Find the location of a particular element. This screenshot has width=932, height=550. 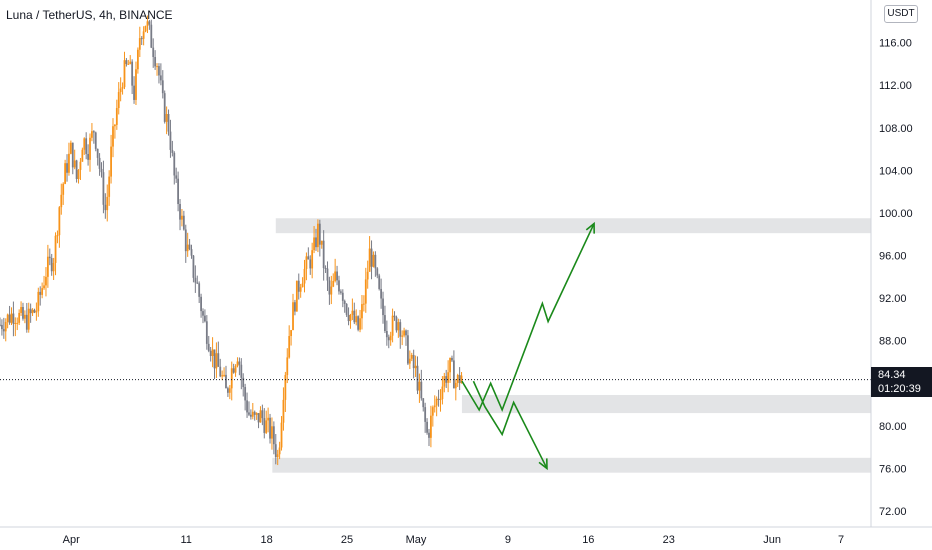

currency-badge: USDT is located at coordinates (901, 14).